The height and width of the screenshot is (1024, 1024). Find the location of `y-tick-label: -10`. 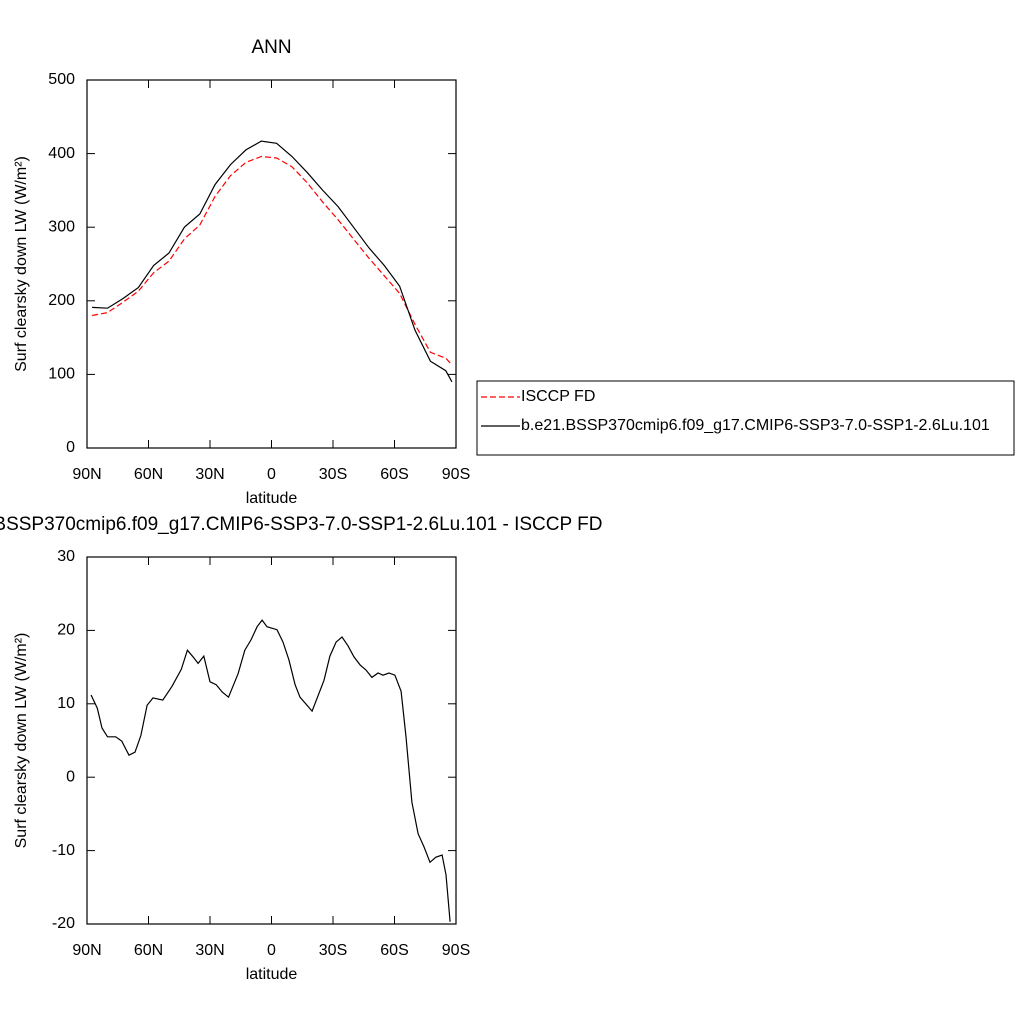

y-tick-label: -10 is located at coordinates (63, 850).